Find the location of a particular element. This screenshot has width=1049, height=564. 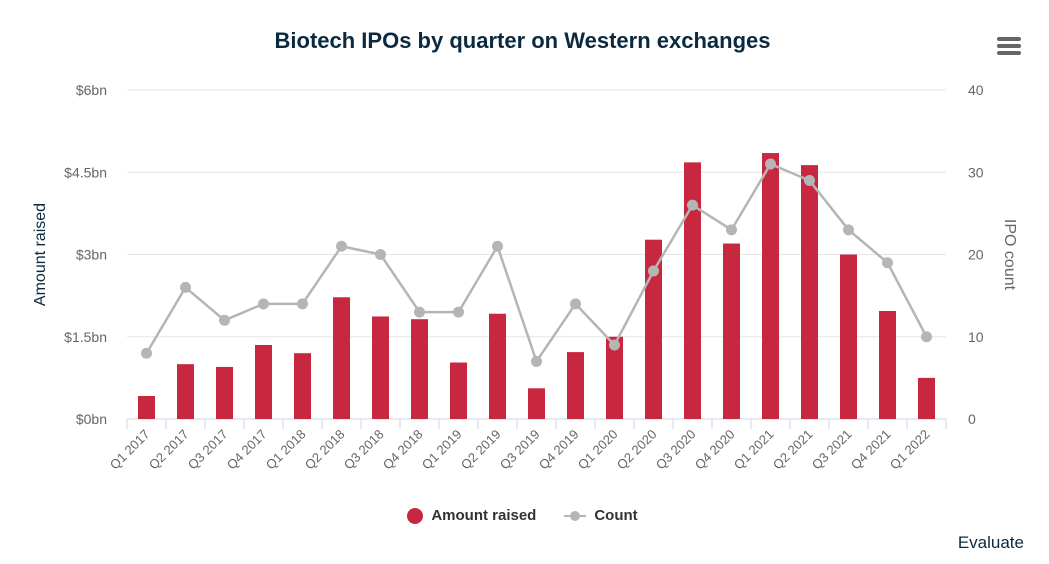

y2-tick-label: 0 is located at coordinates (972, 419).